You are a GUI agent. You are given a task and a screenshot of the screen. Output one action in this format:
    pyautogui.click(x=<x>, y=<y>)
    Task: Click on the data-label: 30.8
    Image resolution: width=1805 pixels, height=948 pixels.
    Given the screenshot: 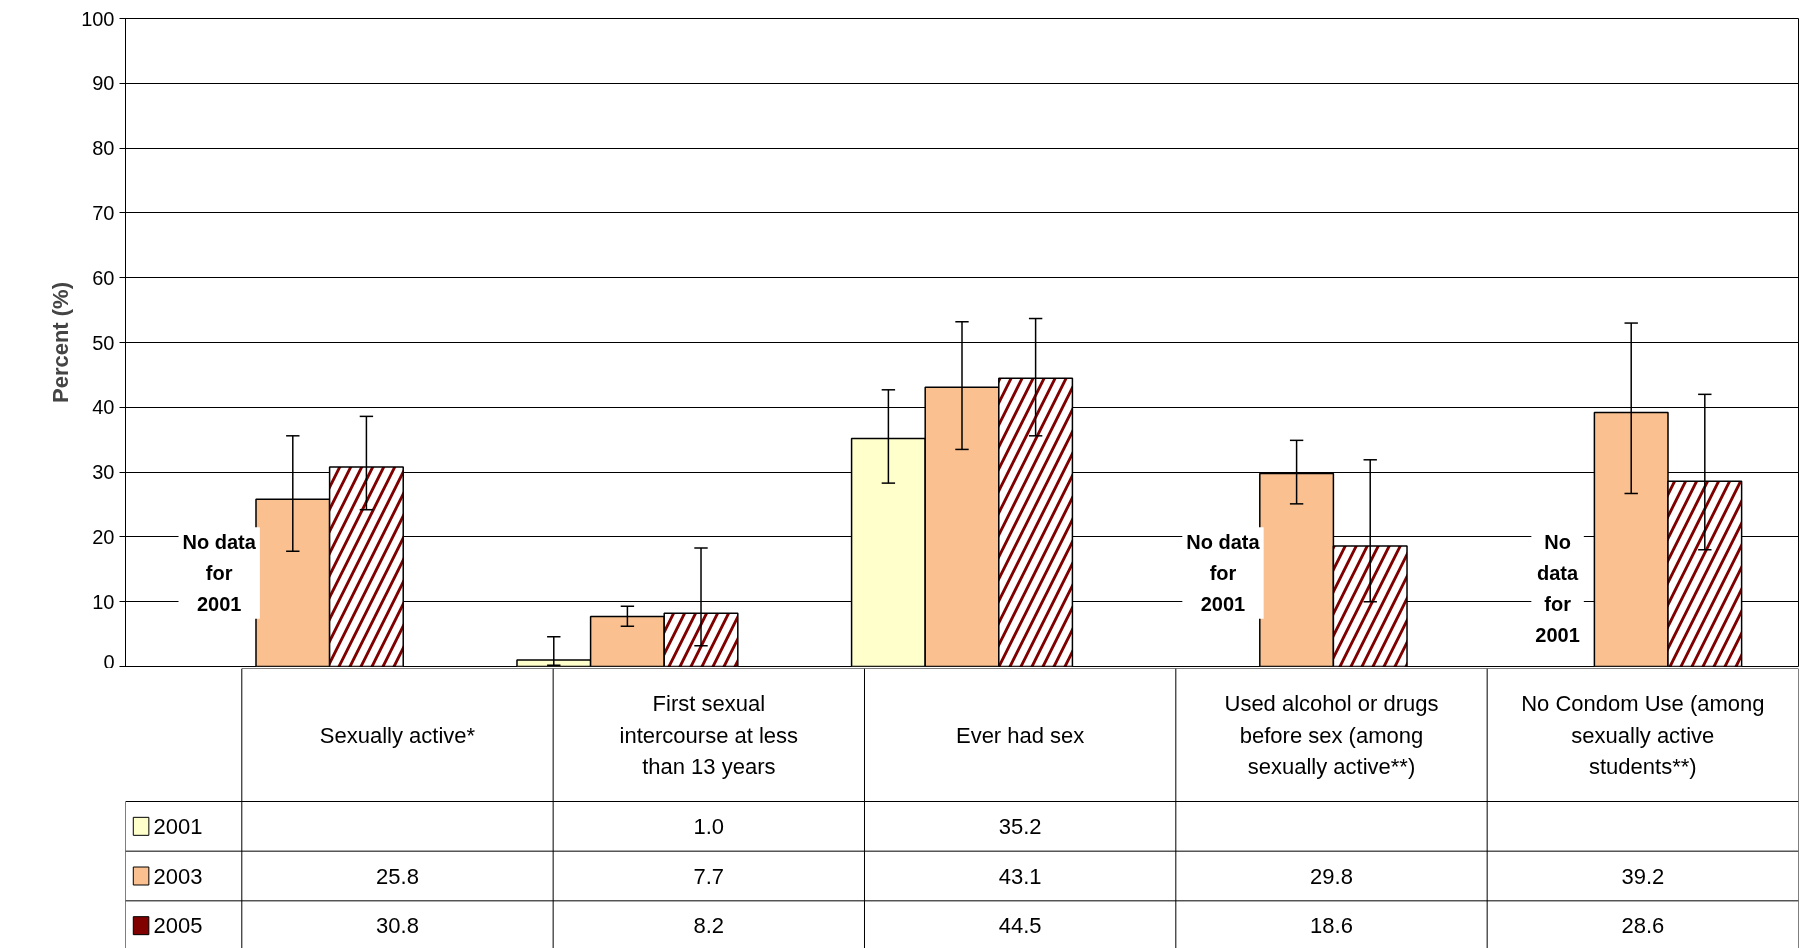 What is the action you would take?
    pyautogui.click(x=397, y=926)
    